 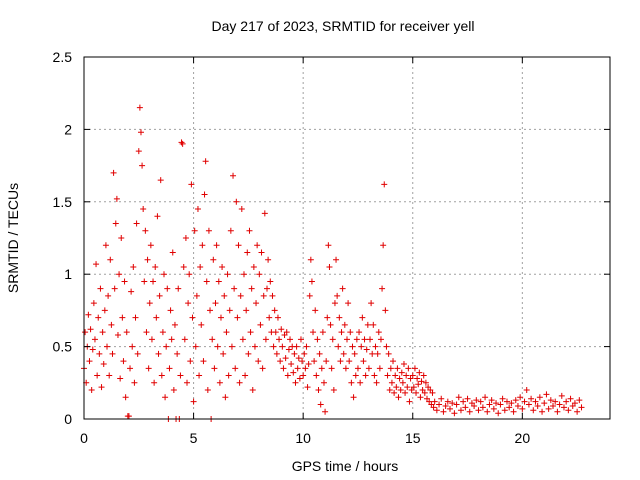 I want to click on x-tick-label: 20, so click(x=523, y=438).